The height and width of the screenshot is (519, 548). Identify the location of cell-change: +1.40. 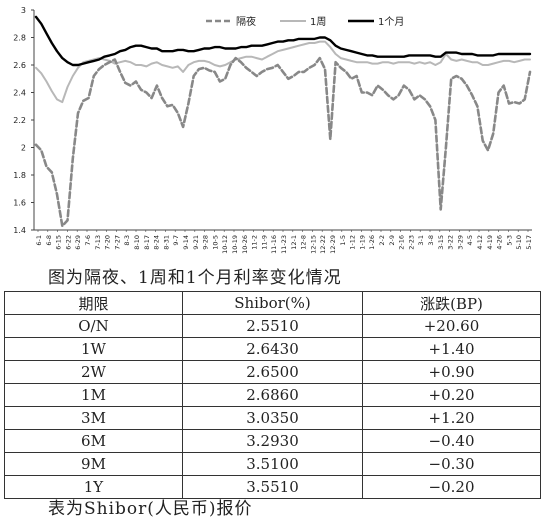
(451, 349).